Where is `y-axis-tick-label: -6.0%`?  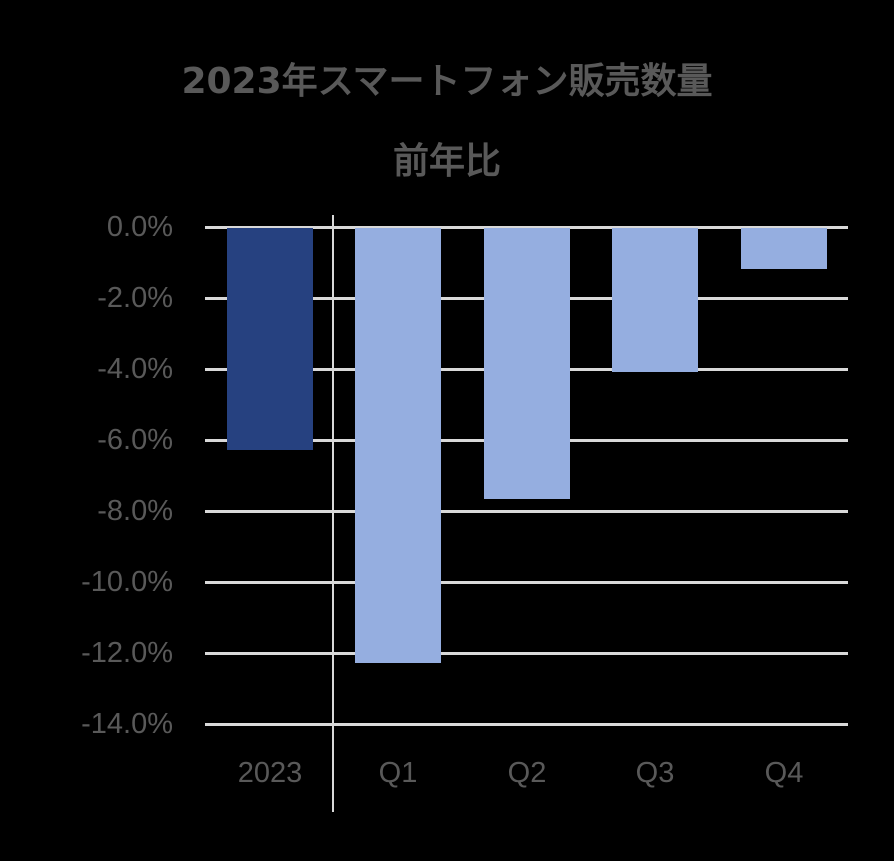
y-axis-tick-label: -6.0% is located at coordinates (135, 440).